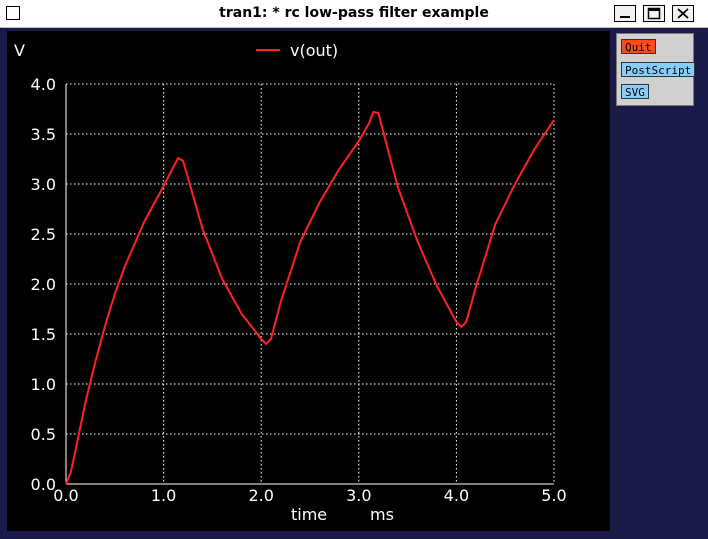 This screenshot has height=539, width=708. Describe the element at coordinates (43, 384) in the screenshot. I see `y-tick-label: 1.0` at that location.